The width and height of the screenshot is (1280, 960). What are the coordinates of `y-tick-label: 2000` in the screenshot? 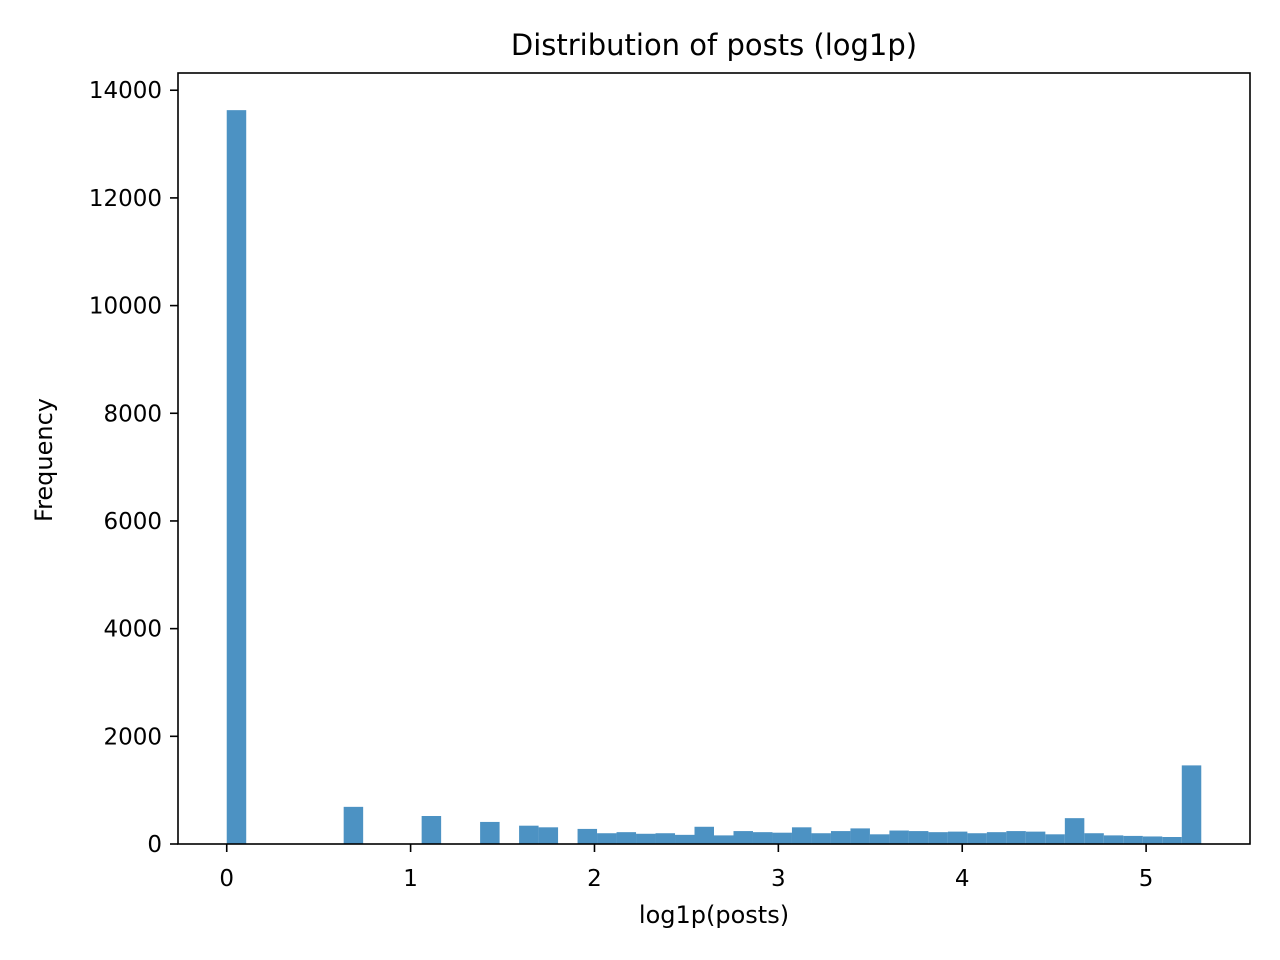 It's located at (132, 737).